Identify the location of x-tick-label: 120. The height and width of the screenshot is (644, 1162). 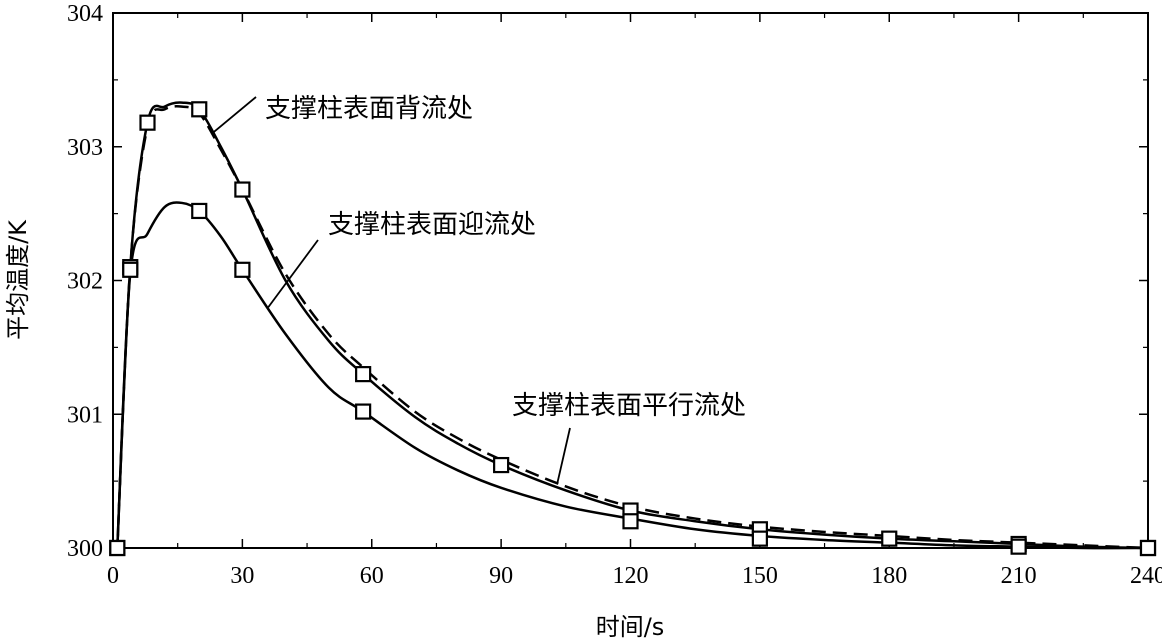
(631, 576).